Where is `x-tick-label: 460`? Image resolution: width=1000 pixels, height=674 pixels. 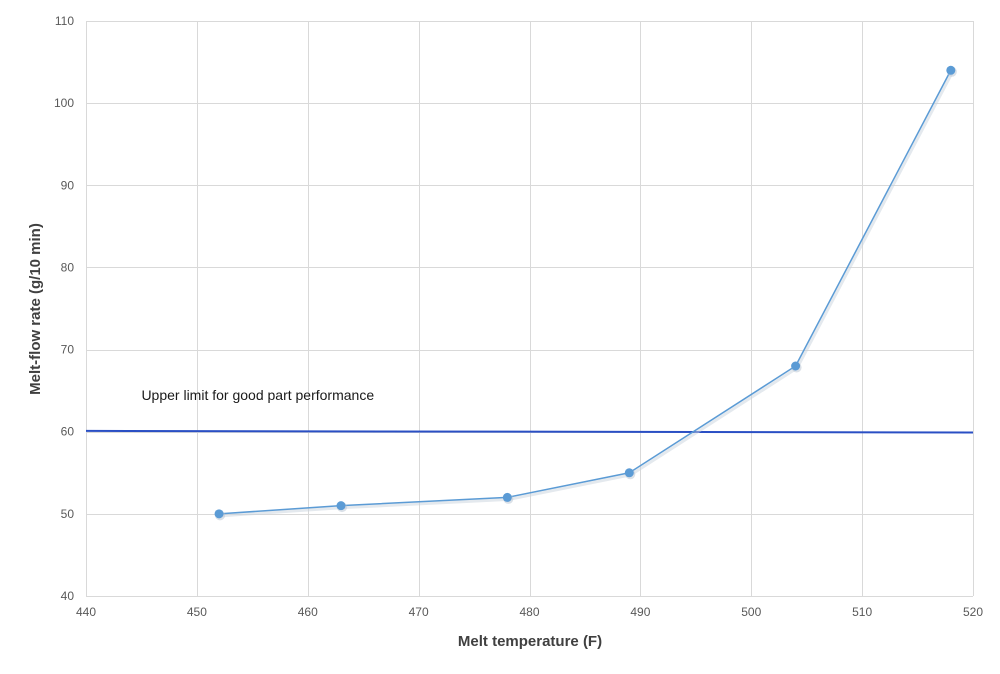 x-tick-label: 460 is located at coordinates (308, 612).